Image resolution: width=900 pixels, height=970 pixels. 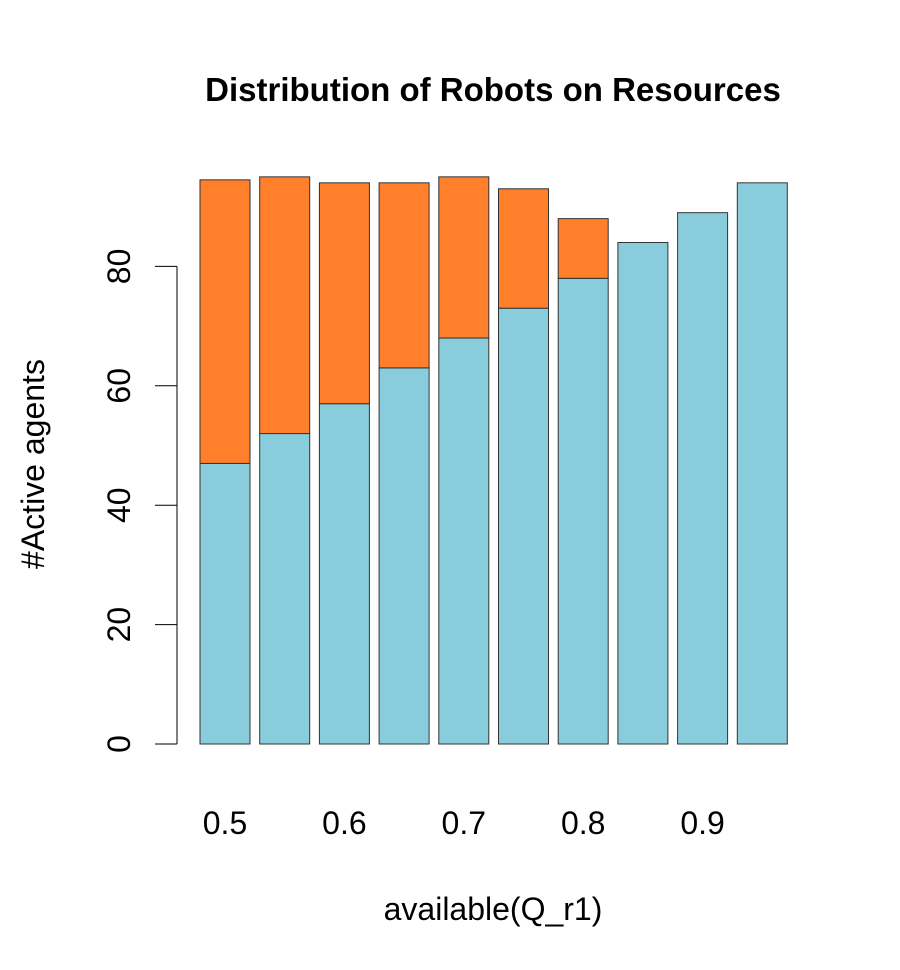 What do you see at coordinates (344, 823) in the screenshot?
I see `x-tick-label-0-6: 0.6` at bounding box center [344, 823].